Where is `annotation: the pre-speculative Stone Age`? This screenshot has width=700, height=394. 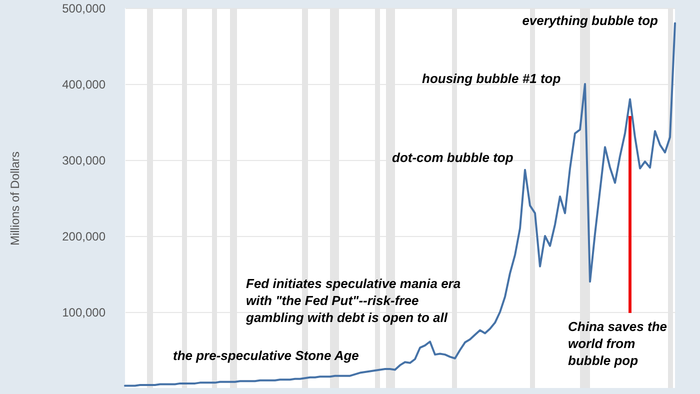
annotation: the pre-speculative Stone Age is located at coordinates (266, 355).